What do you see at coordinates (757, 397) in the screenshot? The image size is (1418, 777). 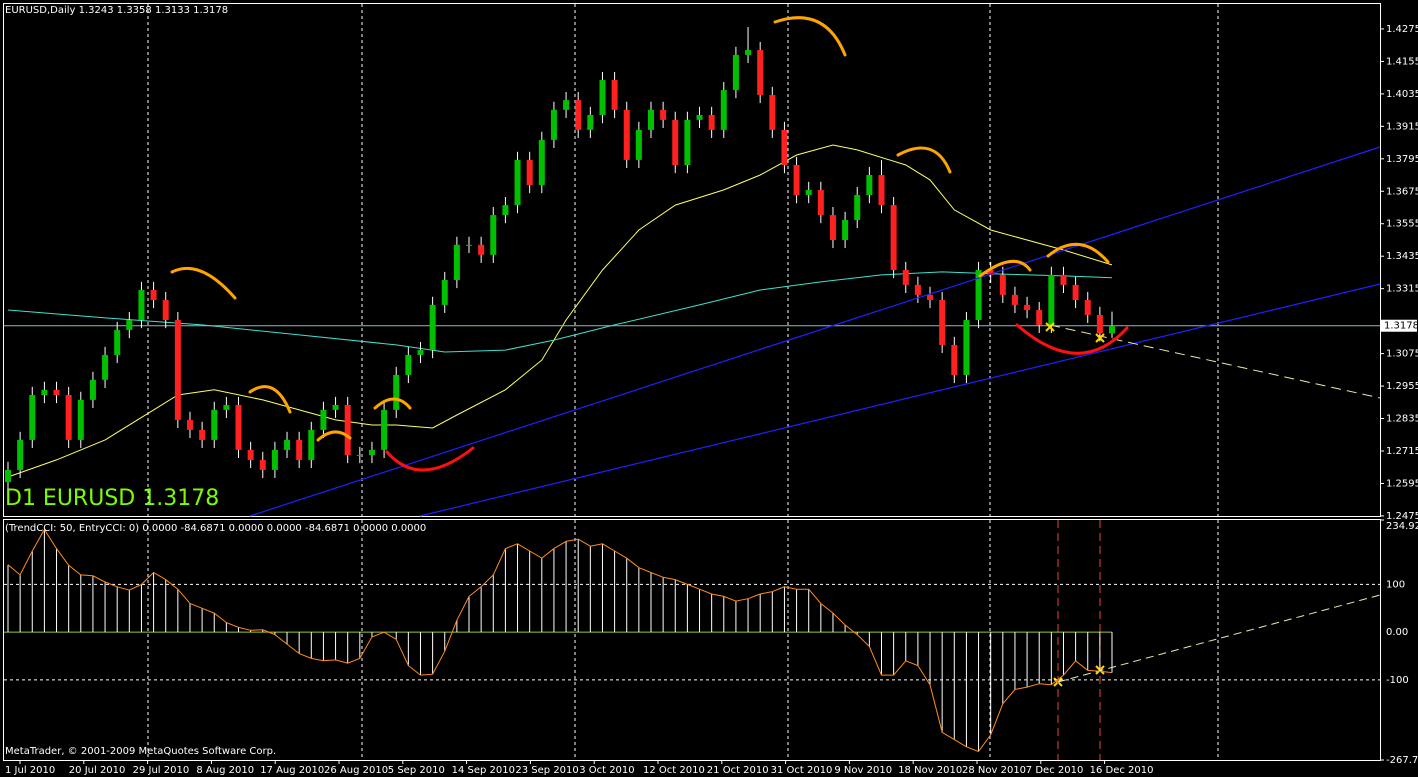 I see `hand-annotations-red` at bounding box center [757, 397].